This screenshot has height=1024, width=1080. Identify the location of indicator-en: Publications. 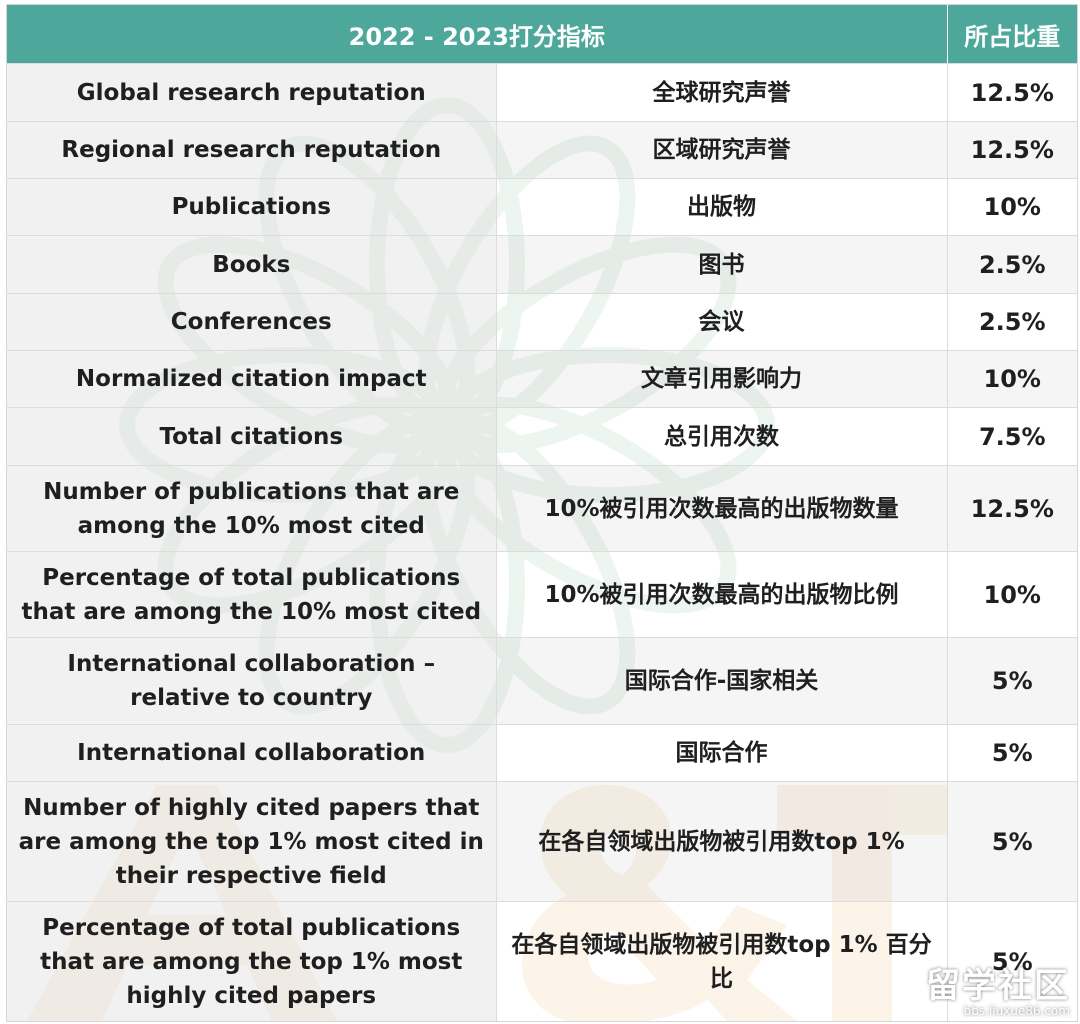
(252, 207).